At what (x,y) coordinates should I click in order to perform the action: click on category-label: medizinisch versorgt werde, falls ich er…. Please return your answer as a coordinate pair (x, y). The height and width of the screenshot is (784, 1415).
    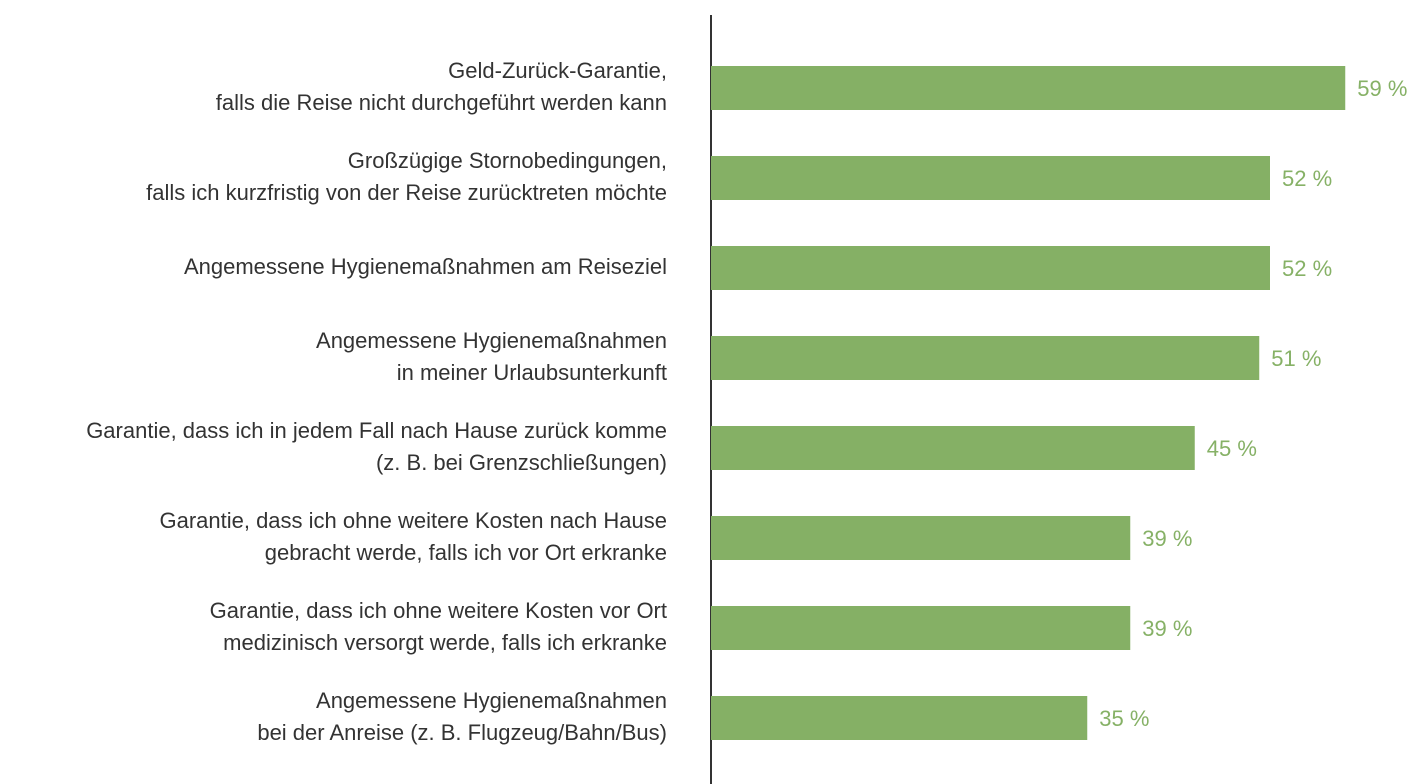
    Looking at the image, I should click on (445, 642).